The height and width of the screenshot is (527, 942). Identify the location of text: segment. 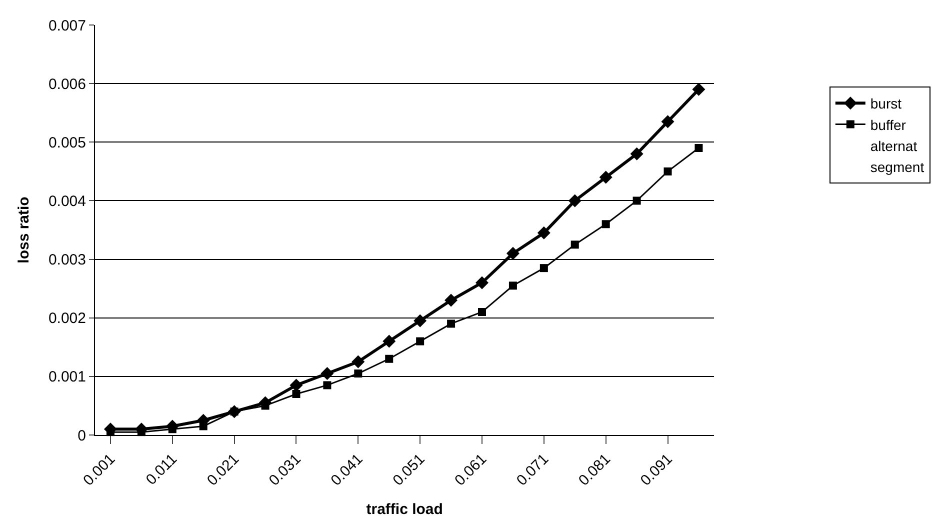
(897, 167).